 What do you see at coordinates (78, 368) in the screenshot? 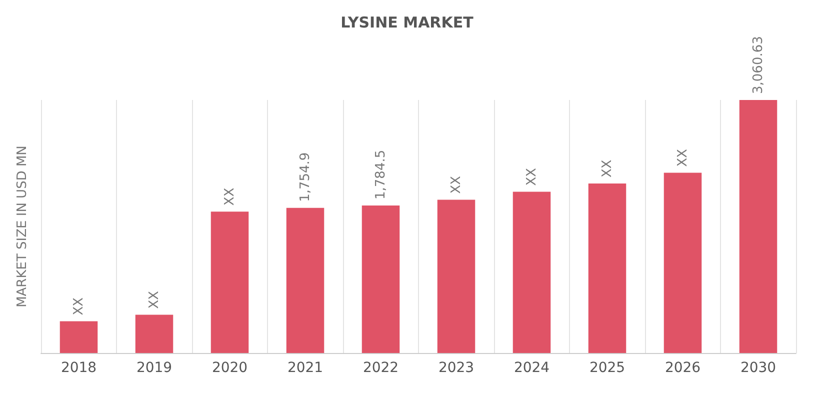
I see `x-tick-label: 2018` at bounding box center [78, 368].